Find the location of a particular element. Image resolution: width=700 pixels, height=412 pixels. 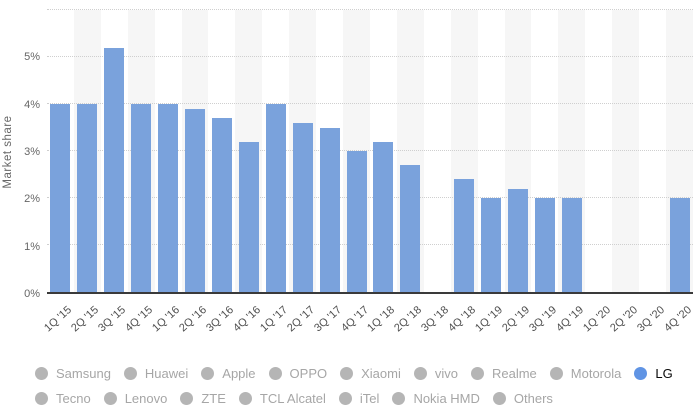

gridline-3% is located at coordinates (370, 150).